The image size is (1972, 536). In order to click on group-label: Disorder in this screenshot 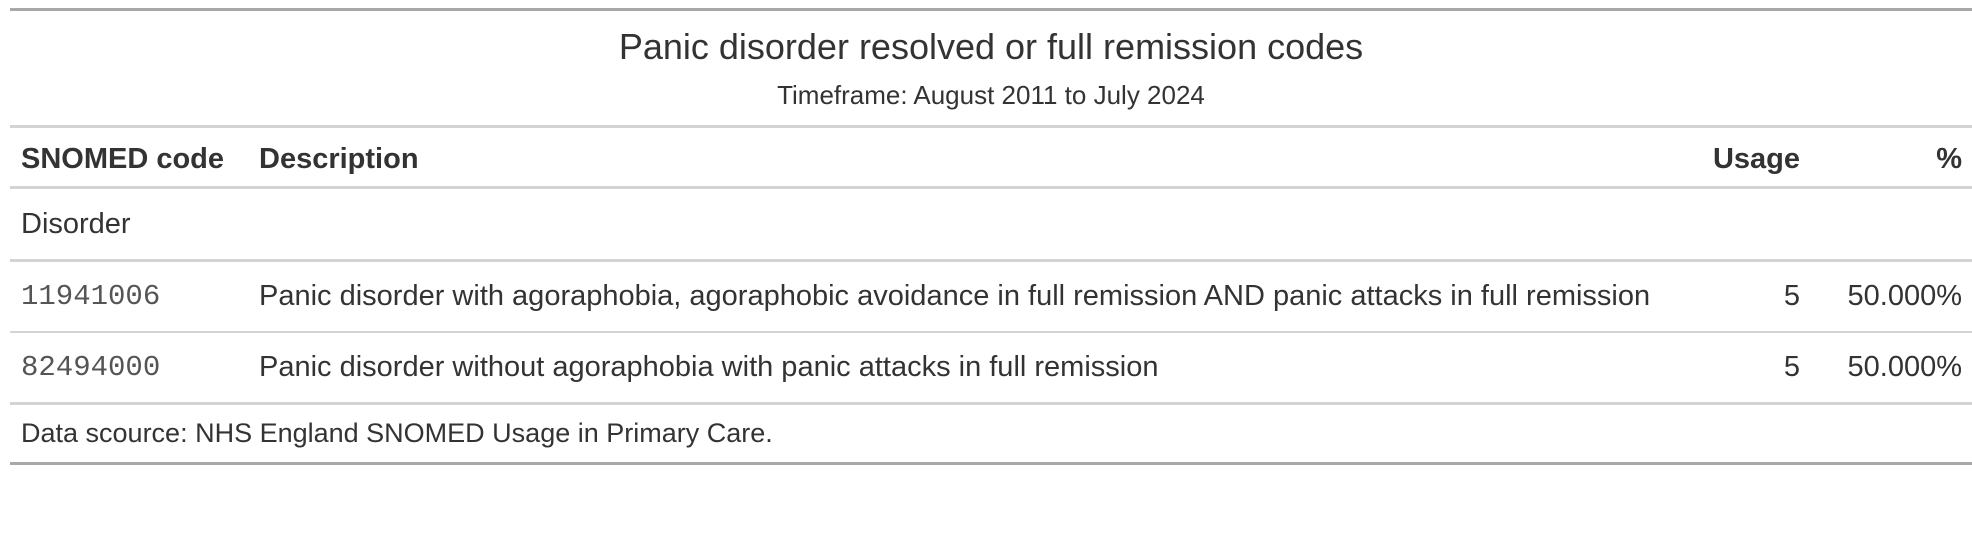, I will do `click(991, 224)`.